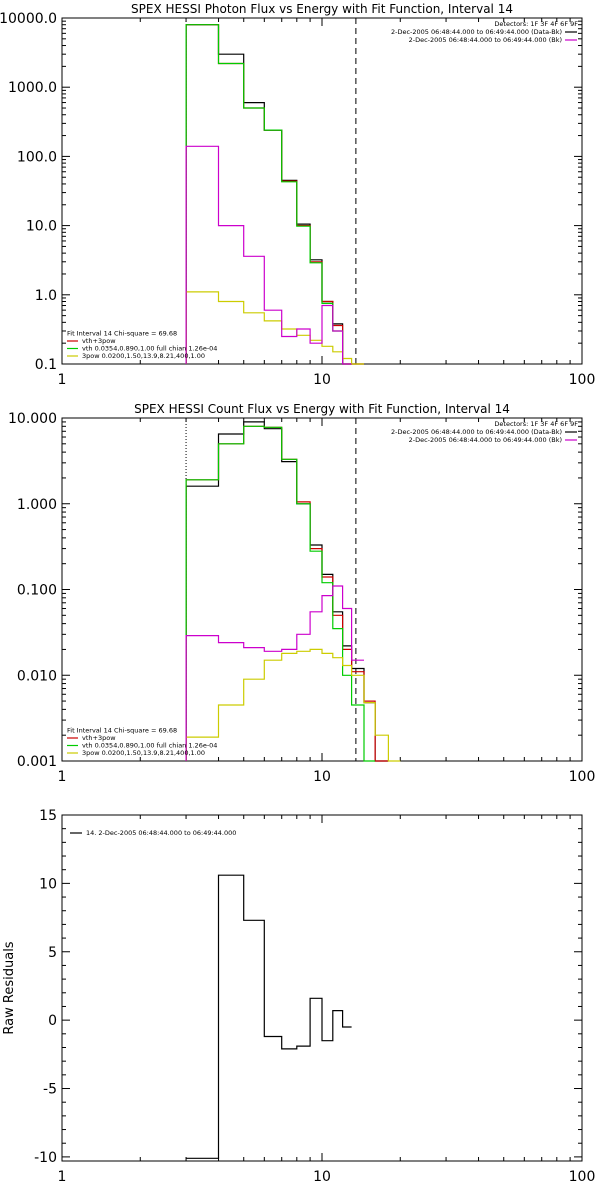 This screenshot has width=600, height=1200. Describe the element at coordinates (37, 676) in the screenshot. I see `y-tick-label: 0.010` at that location.